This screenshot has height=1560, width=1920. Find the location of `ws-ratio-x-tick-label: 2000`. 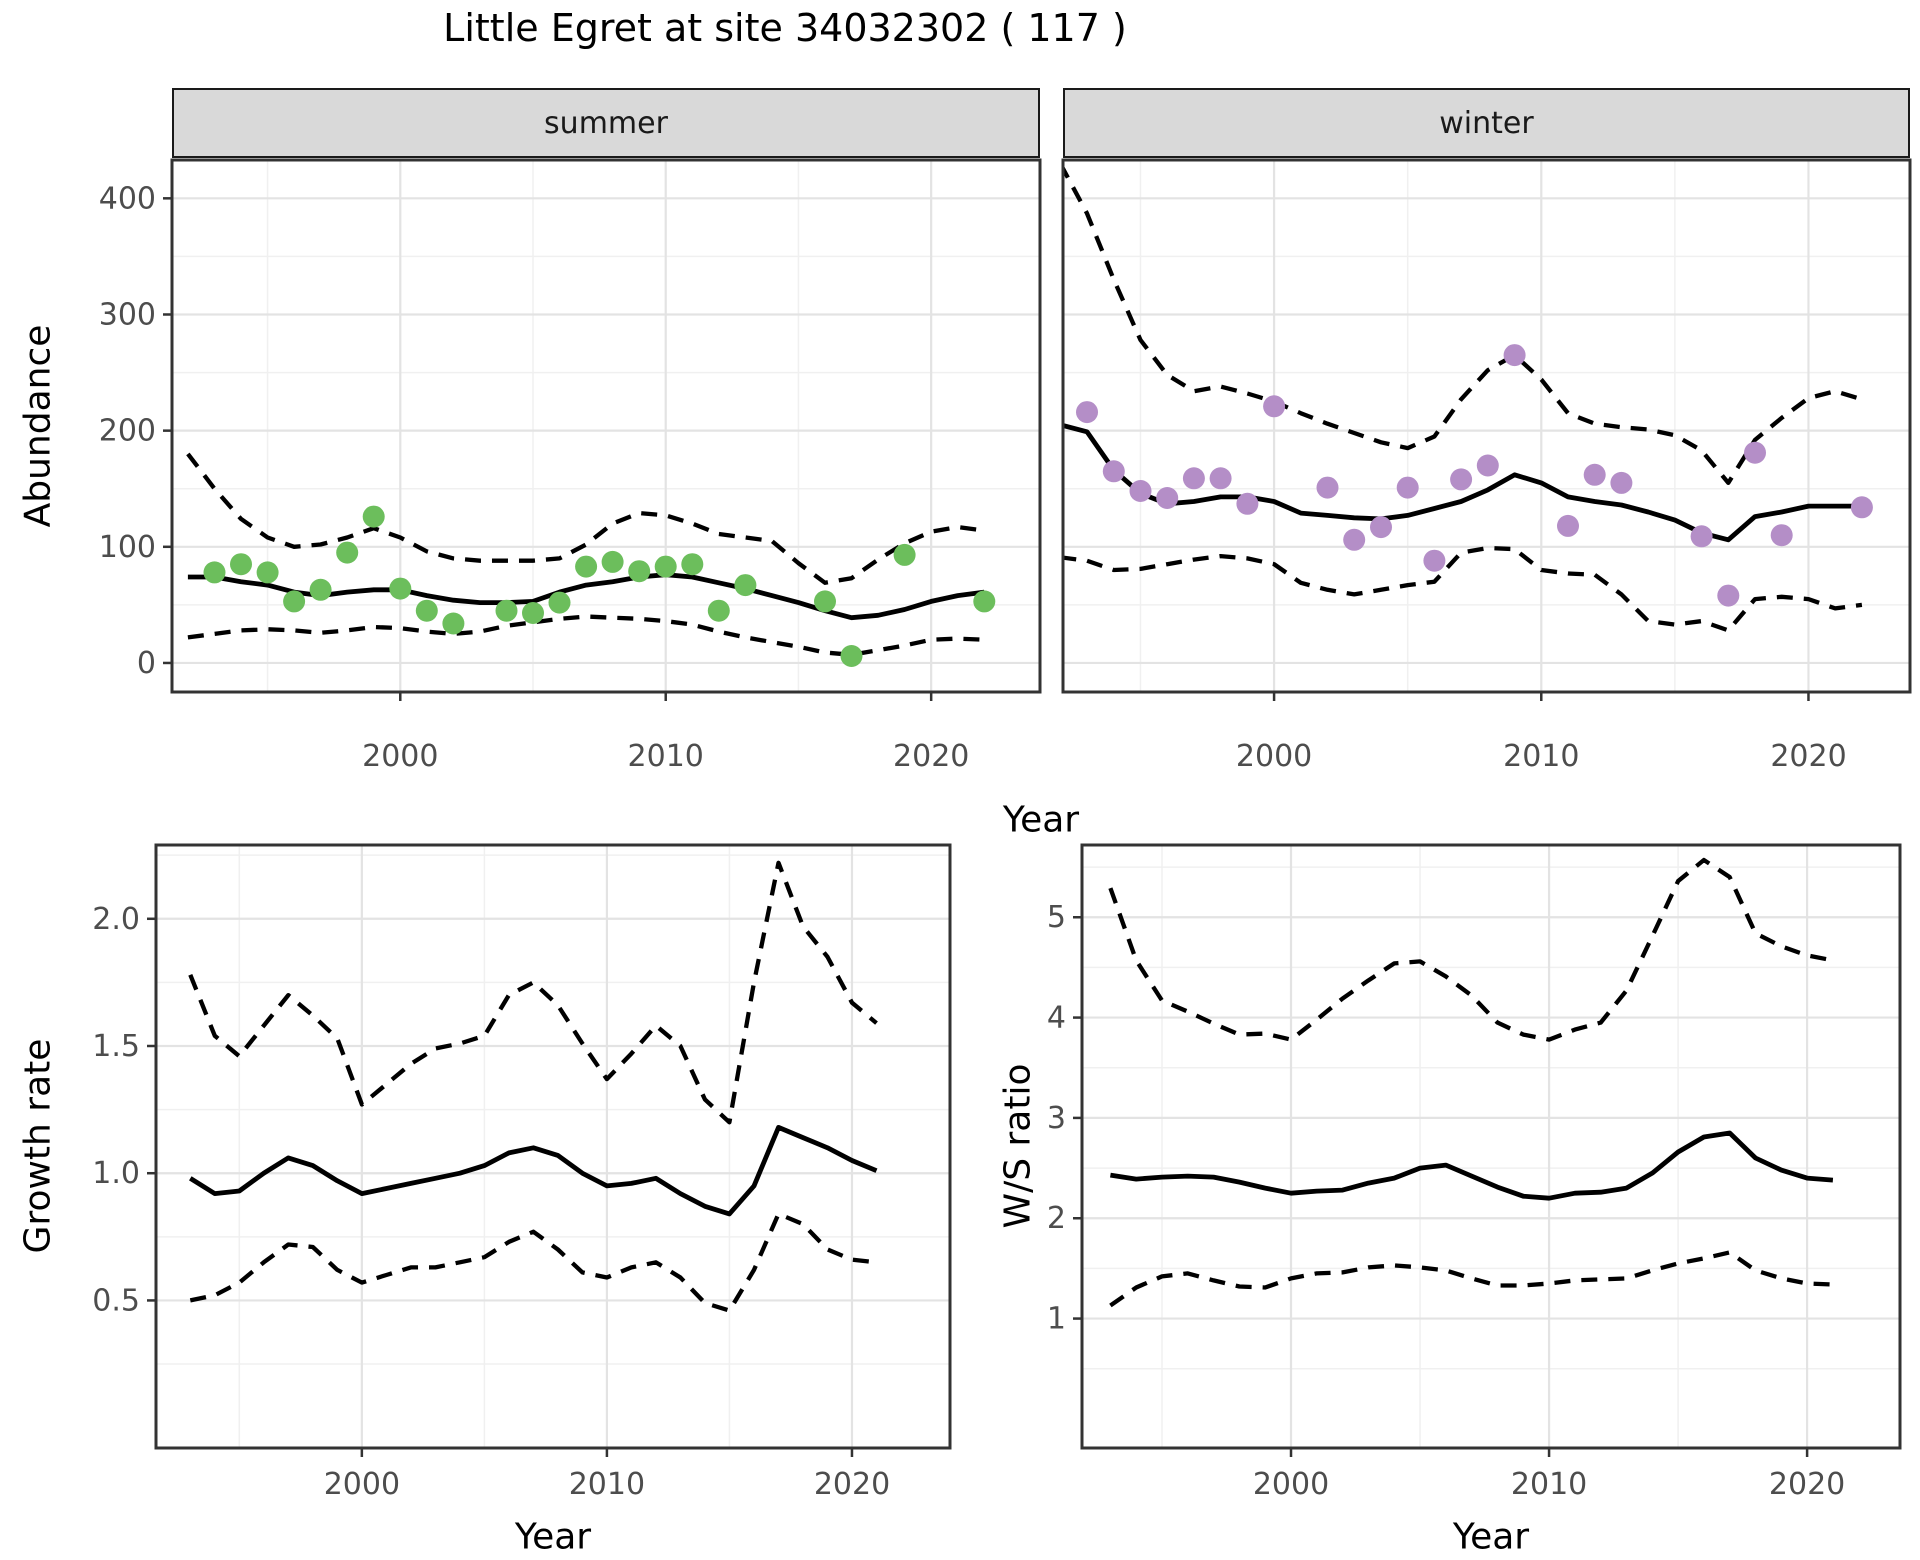

ws-ratio-x-tick-label: 2000 is located at coordinates (1291, 1484).